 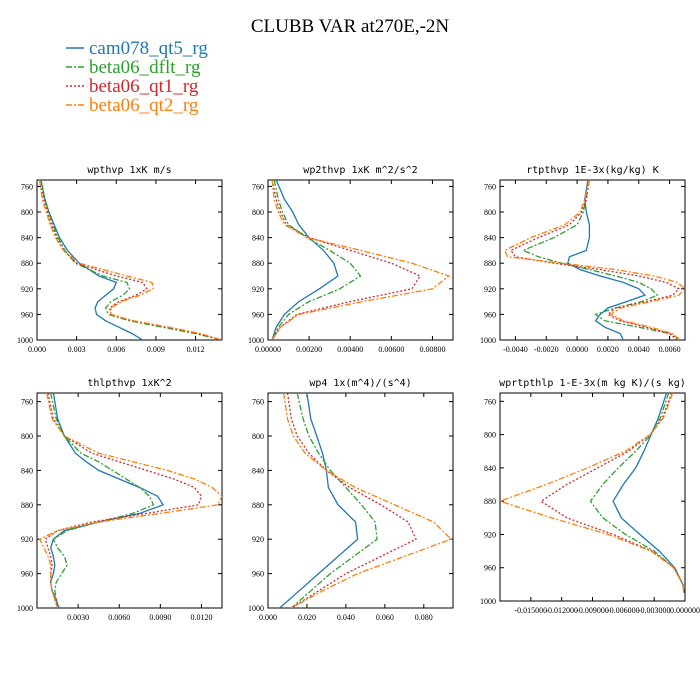 What do you see at coordinates (685, 610) in the screenshot?
I see `x-tick-label: 0.000000` at bounding box center [685, 610].